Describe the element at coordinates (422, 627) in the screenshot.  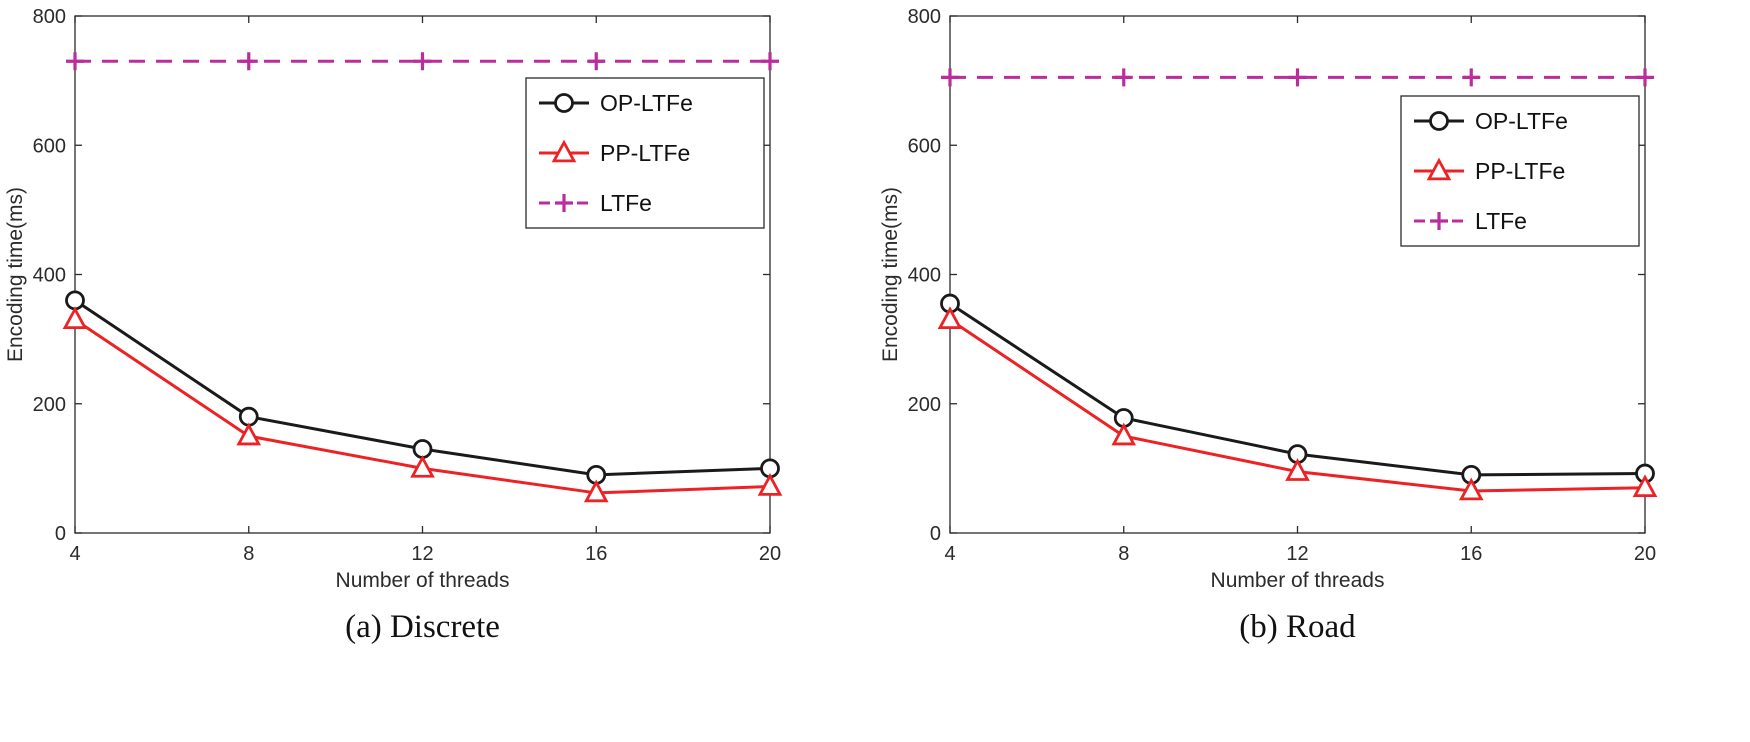
I see `caption-discrete: (a) Discrete` at that location.